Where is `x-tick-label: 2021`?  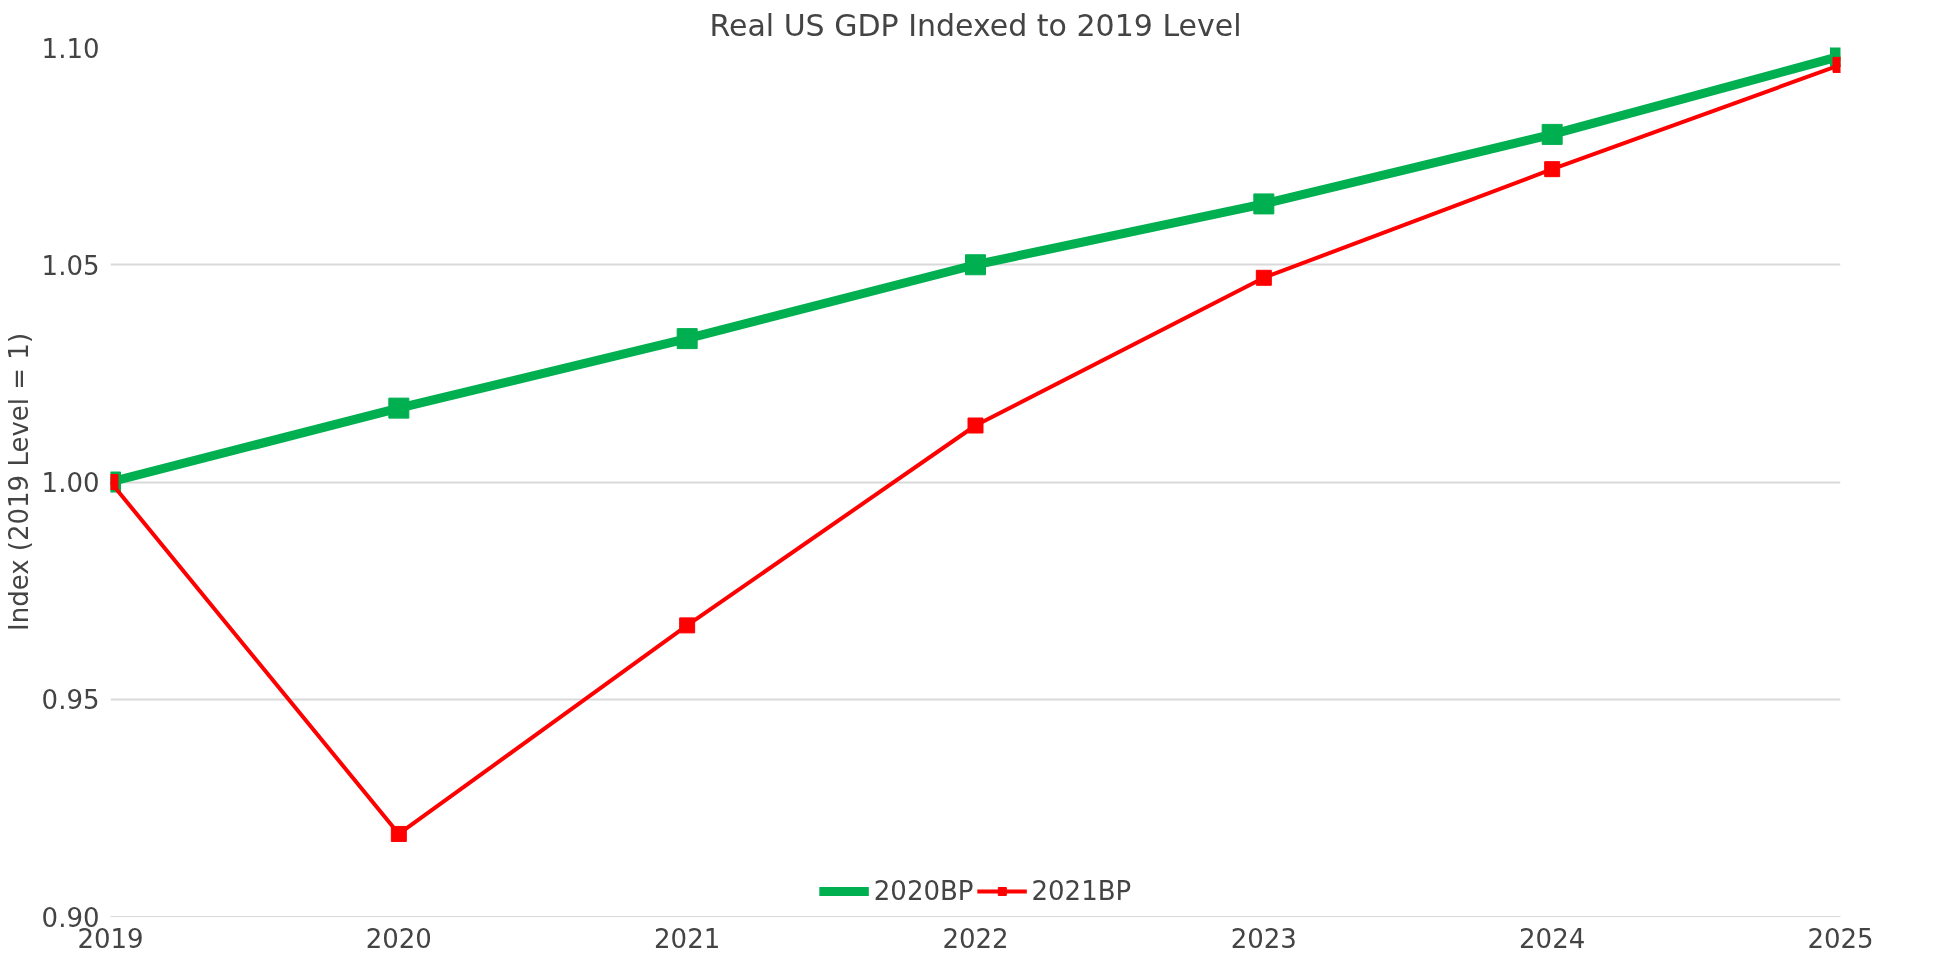
x-tick-label: 2021 is located at coordinates (687, 938).